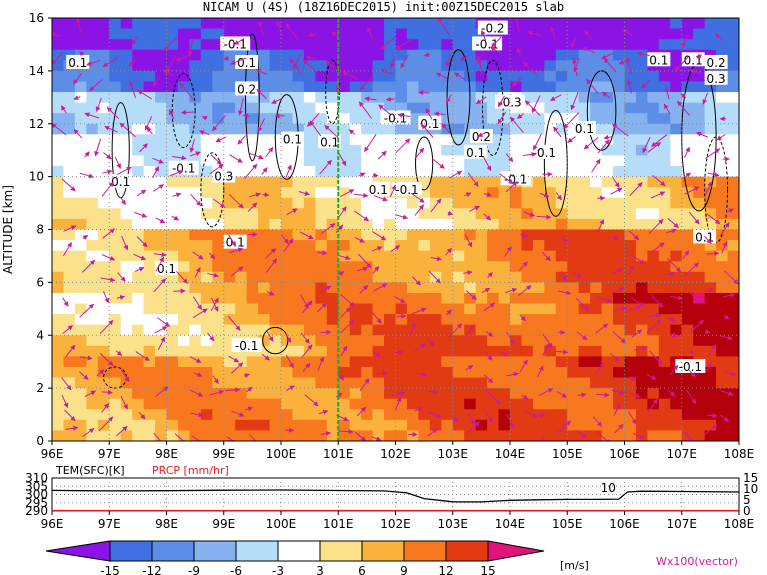 This screenshot has height=575, width=767. Describe the element at coordinates (716, 63) in the screenshot. I see `contour-label: 0.2` at that location.